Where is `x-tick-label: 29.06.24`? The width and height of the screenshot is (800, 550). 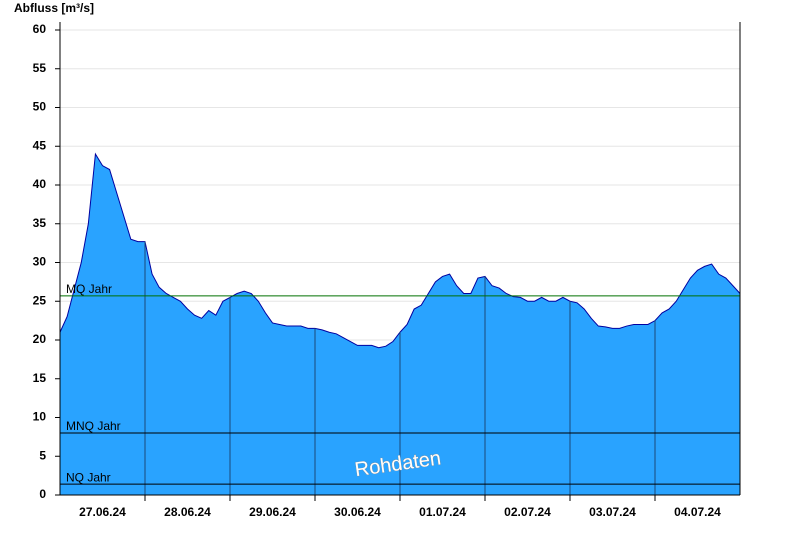
x-tick-label: 29.06.24 is located at coordinates (272, 512).